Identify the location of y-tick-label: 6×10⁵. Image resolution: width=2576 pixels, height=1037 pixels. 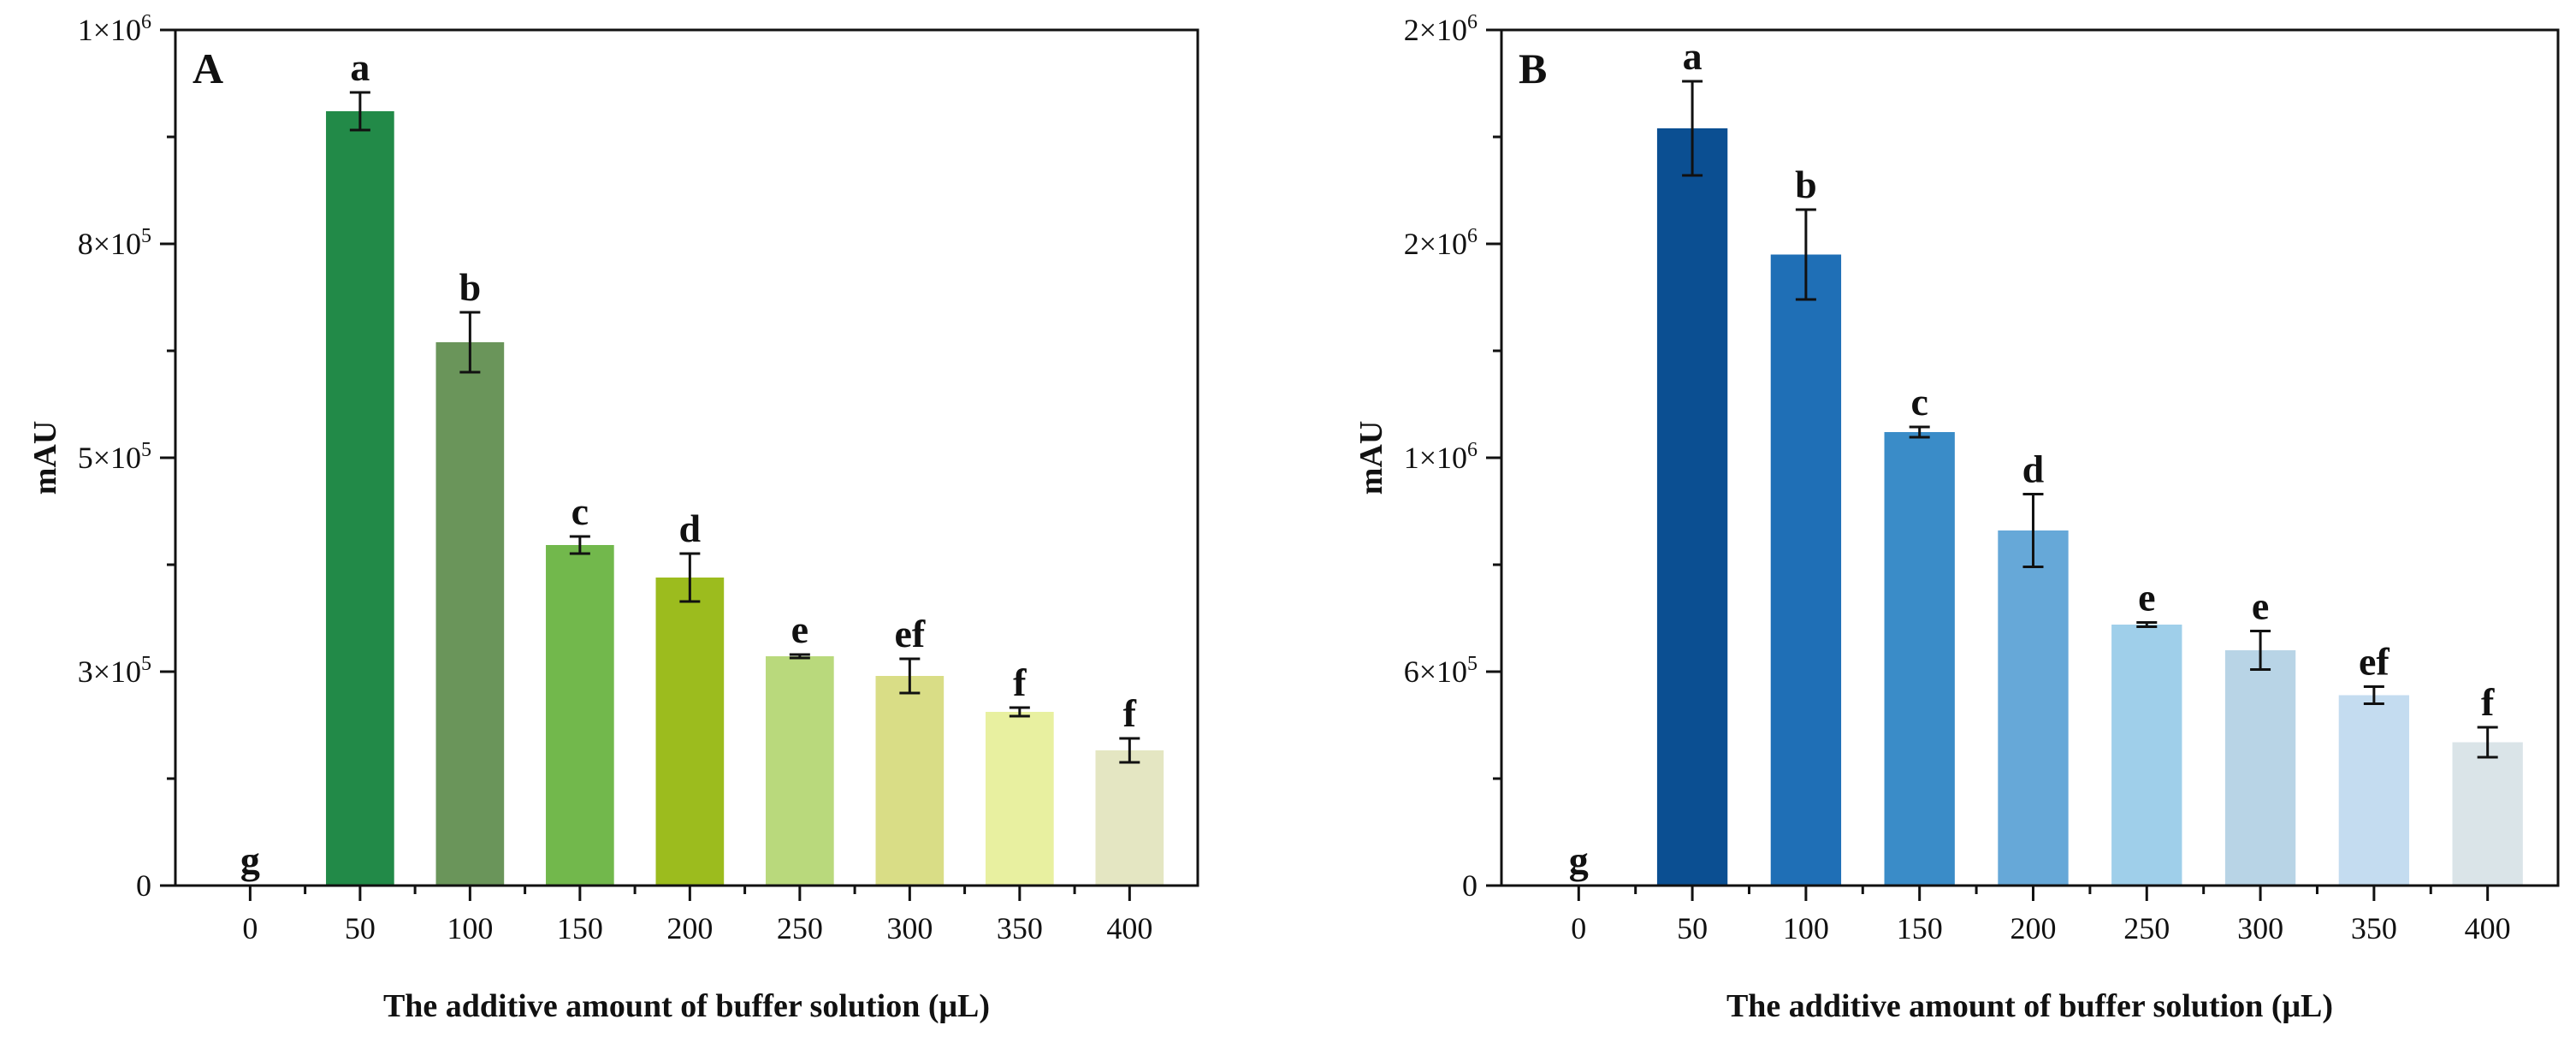
(1441, 671).